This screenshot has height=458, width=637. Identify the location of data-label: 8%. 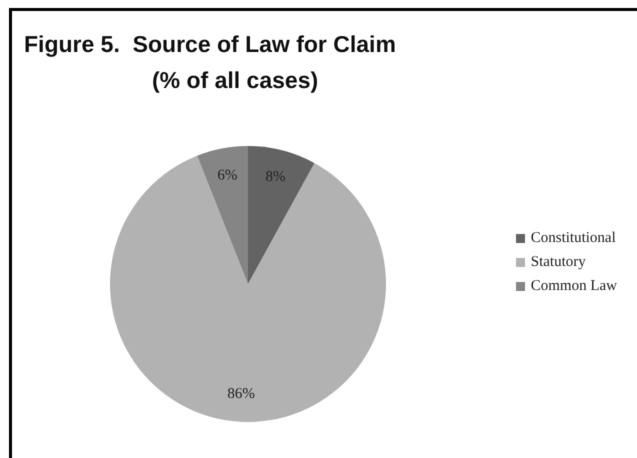
(275, 177).